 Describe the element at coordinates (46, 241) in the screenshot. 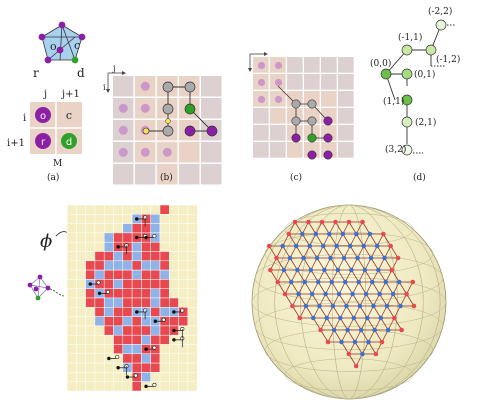

I see `phi-symbol: ϕ` at that location.